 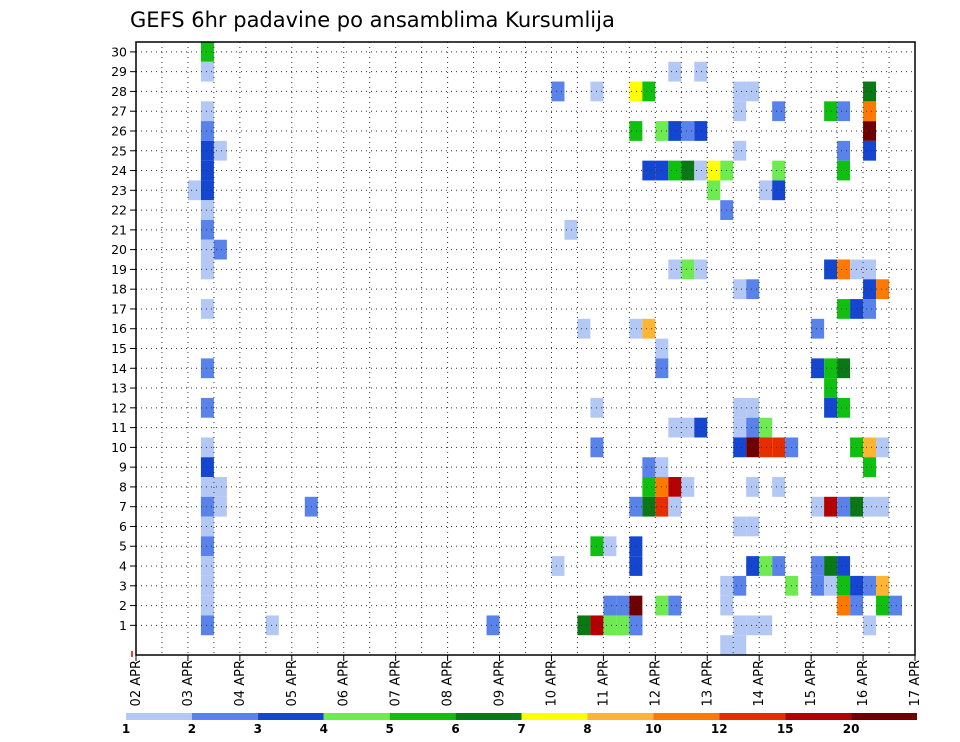 I want to click on x-tick-label: 17 APR, so click(x=915, y=683).